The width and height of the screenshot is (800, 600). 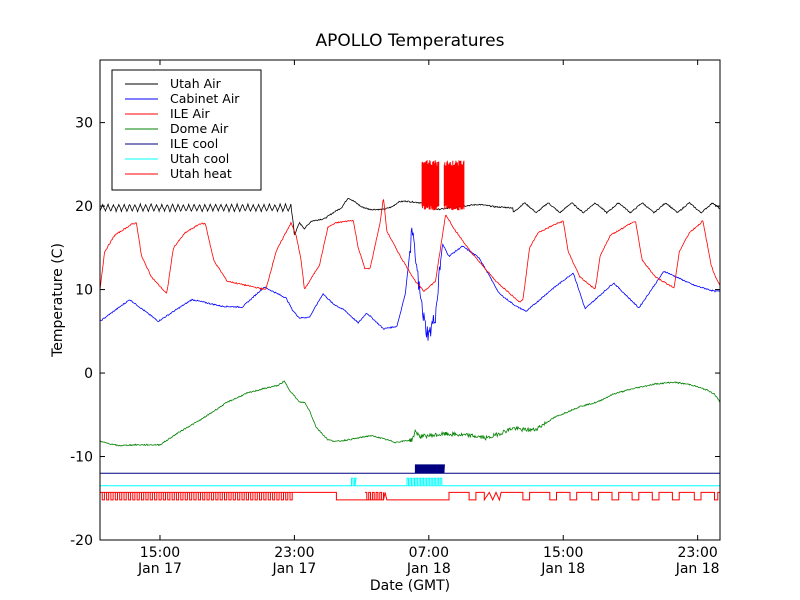 What do you see at coordinates (168, 113) in the screenshot?
I see `legend-item-ile-air: ILE Air` at bounding box center [168, 113].